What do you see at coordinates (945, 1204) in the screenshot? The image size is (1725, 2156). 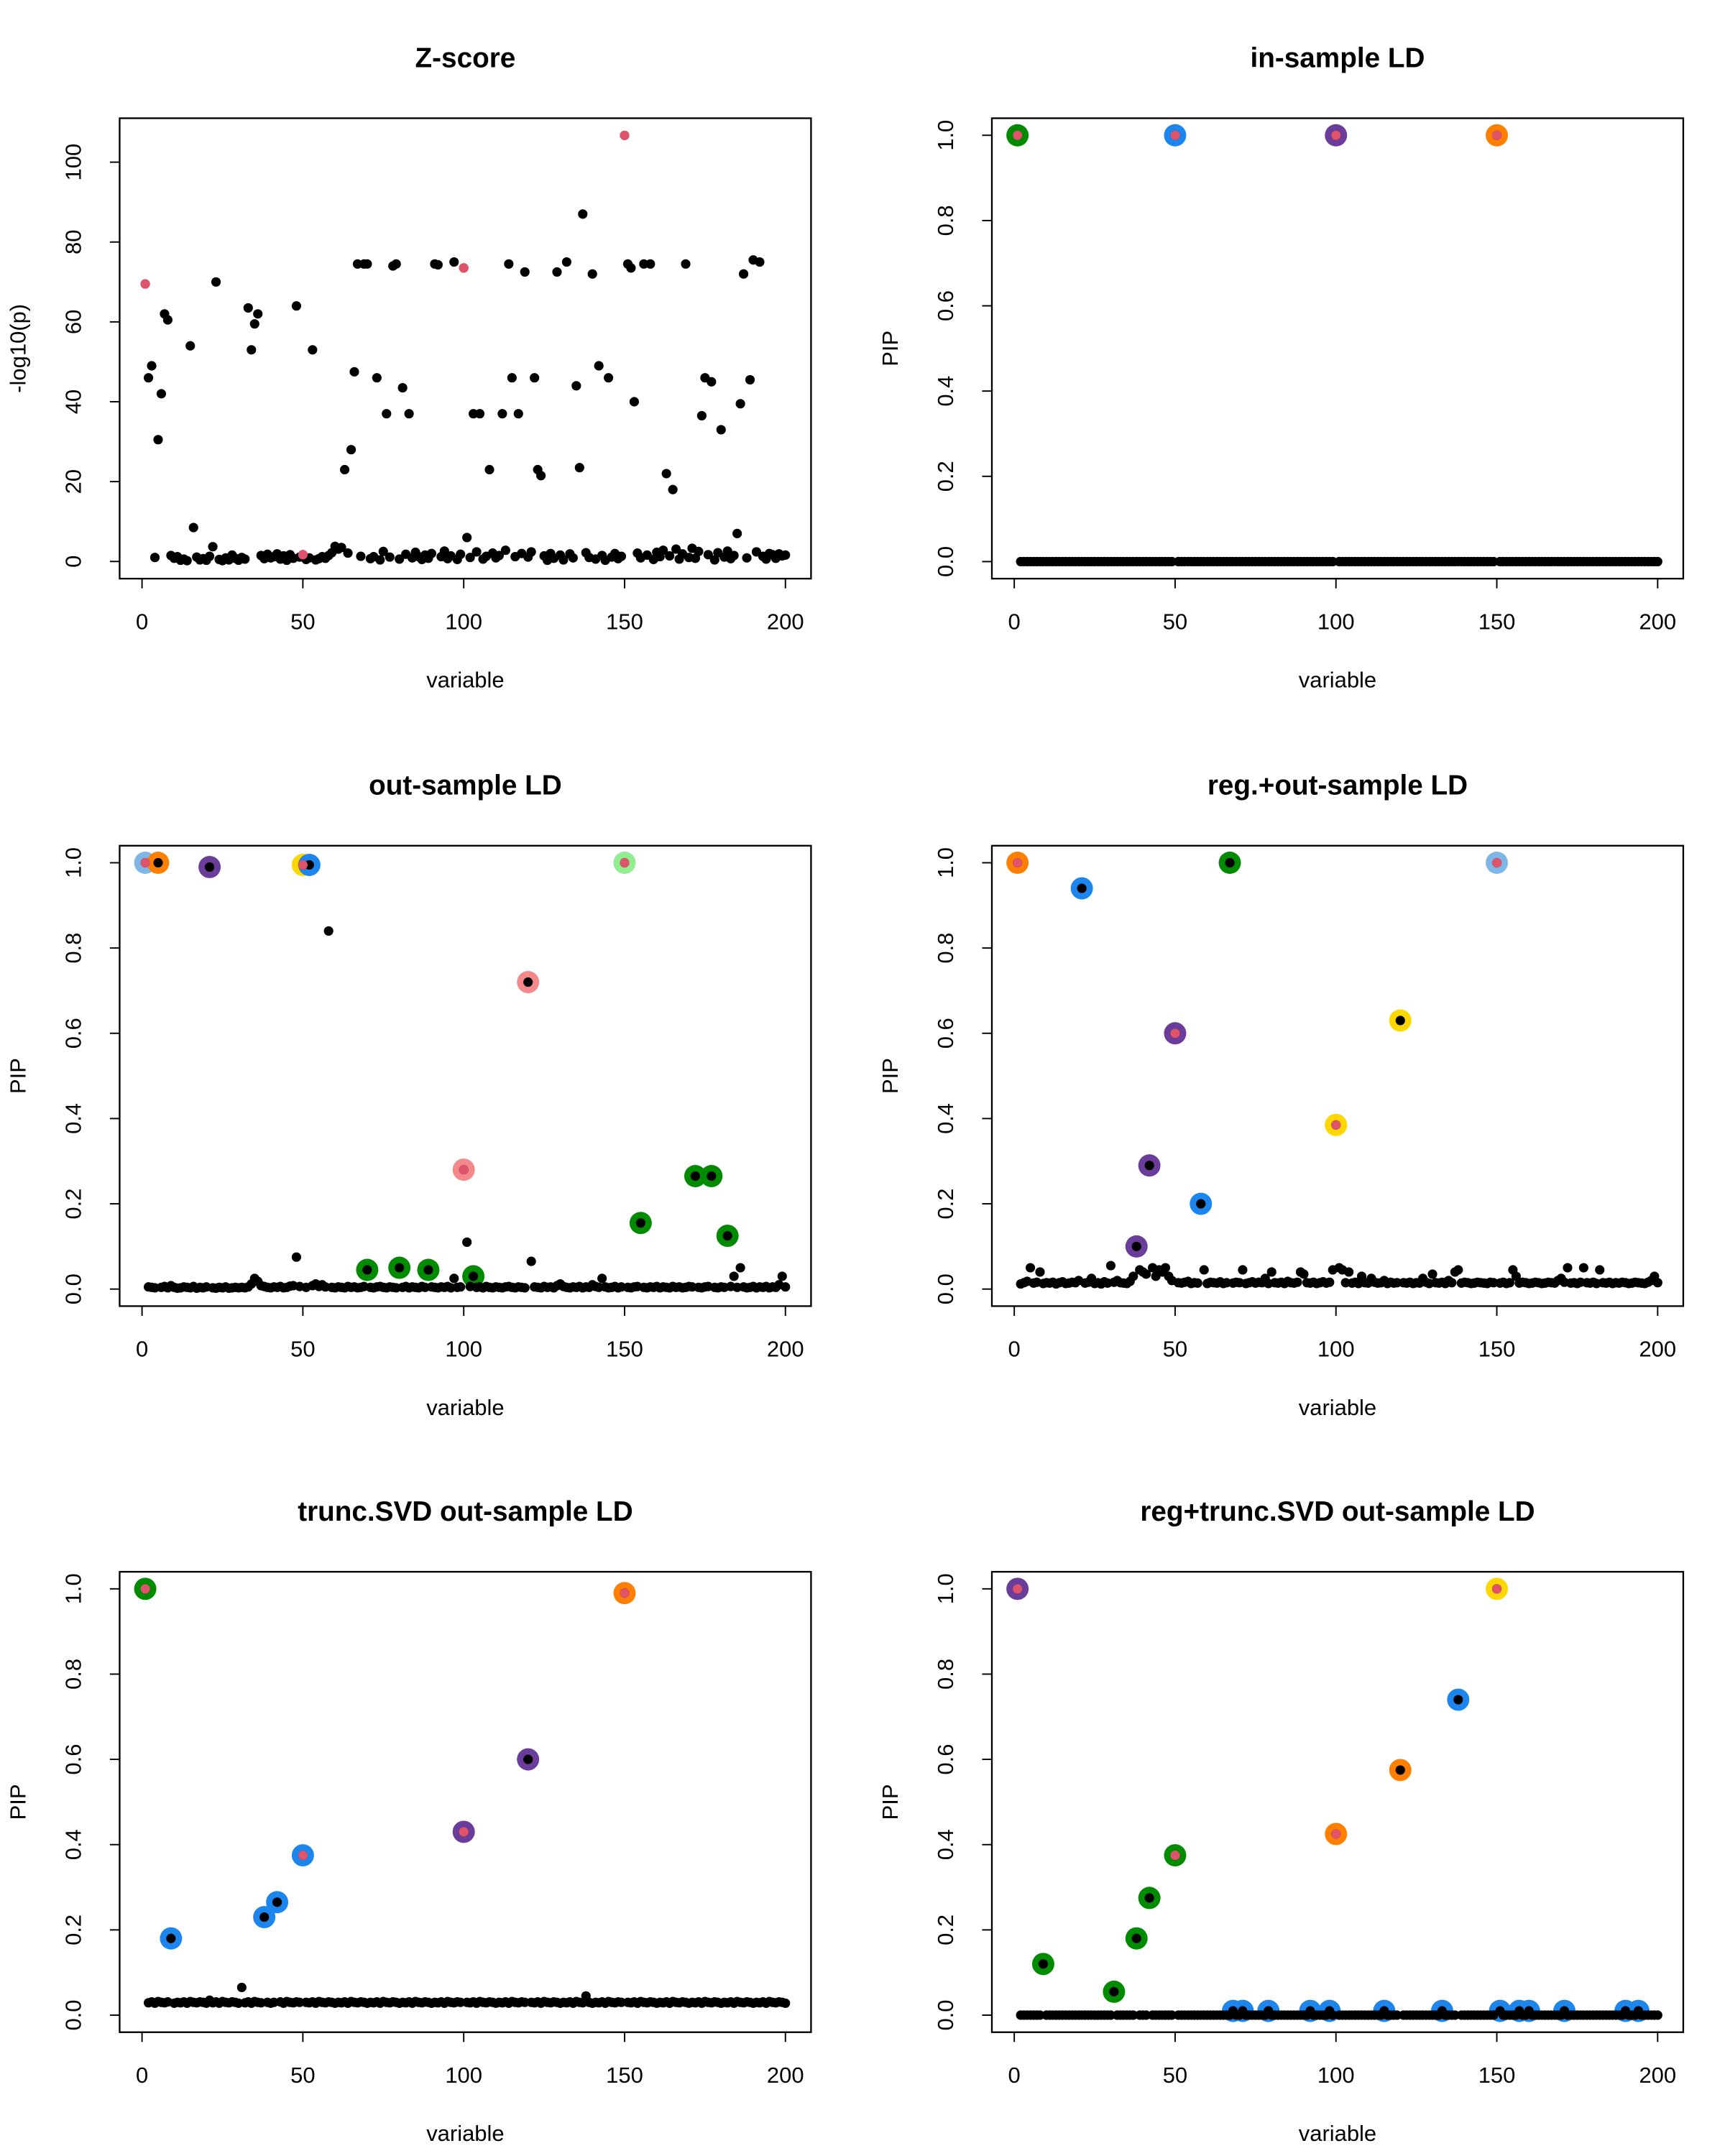 I see `y-tick-label: 0.2` at bounding box center [945, 1204].